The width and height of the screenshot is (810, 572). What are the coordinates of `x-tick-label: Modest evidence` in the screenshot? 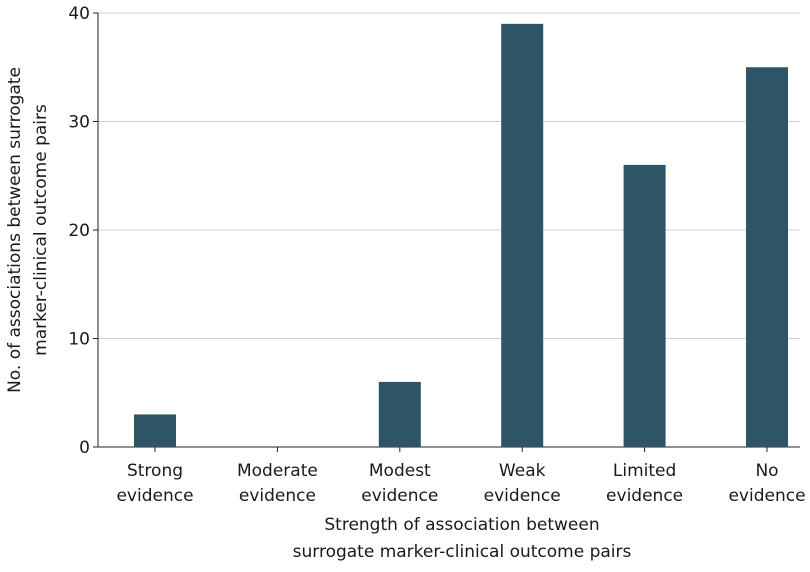 It's located at (399, 483).